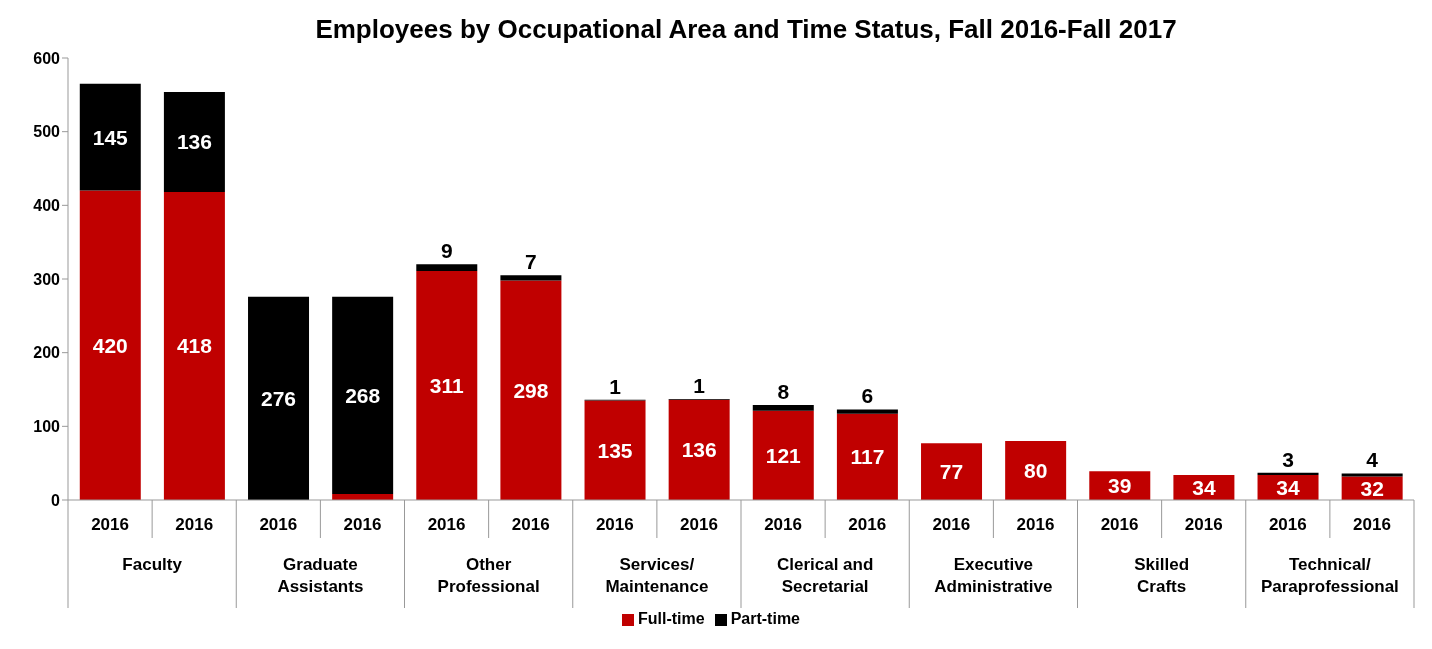 This screenshot has height=649, width=1432. I want to click on y-tick-label: 300, so click(47, 279).